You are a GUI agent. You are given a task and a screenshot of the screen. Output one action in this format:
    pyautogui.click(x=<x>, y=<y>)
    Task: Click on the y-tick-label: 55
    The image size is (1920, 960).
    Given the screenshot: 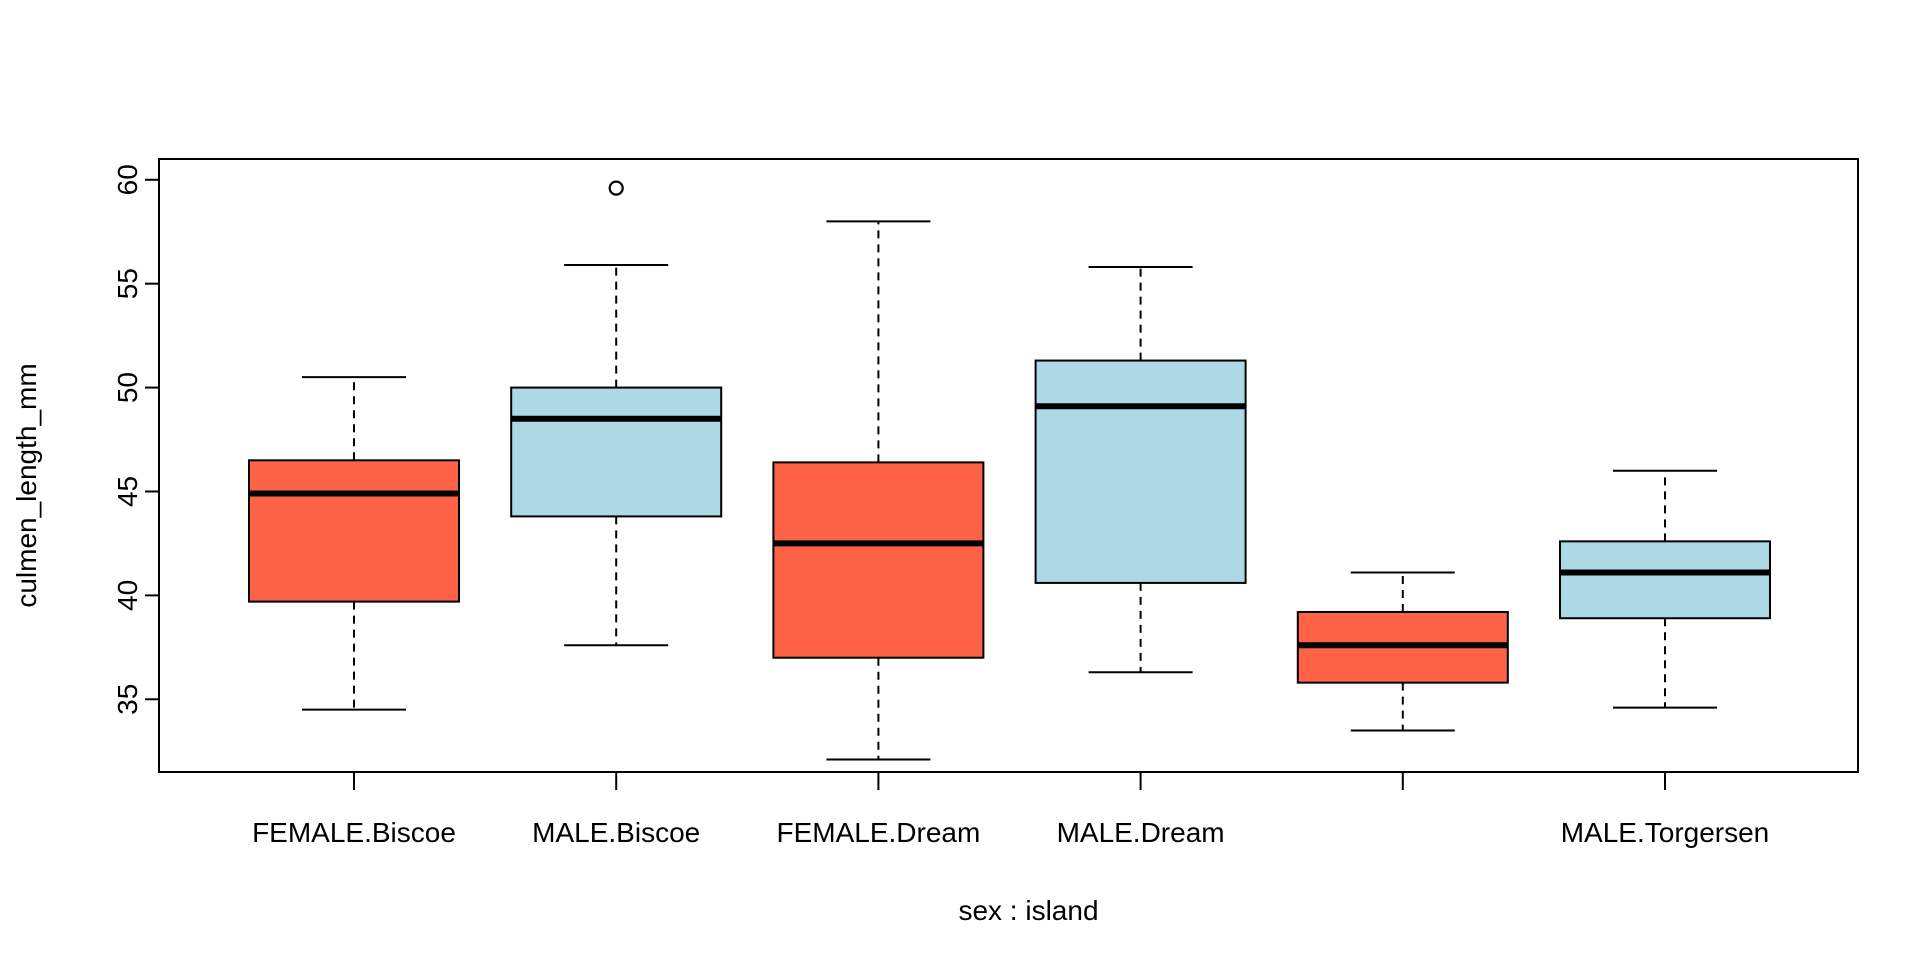 What is the action you would take?
    pyautogui.click(x=127, y=283)
    